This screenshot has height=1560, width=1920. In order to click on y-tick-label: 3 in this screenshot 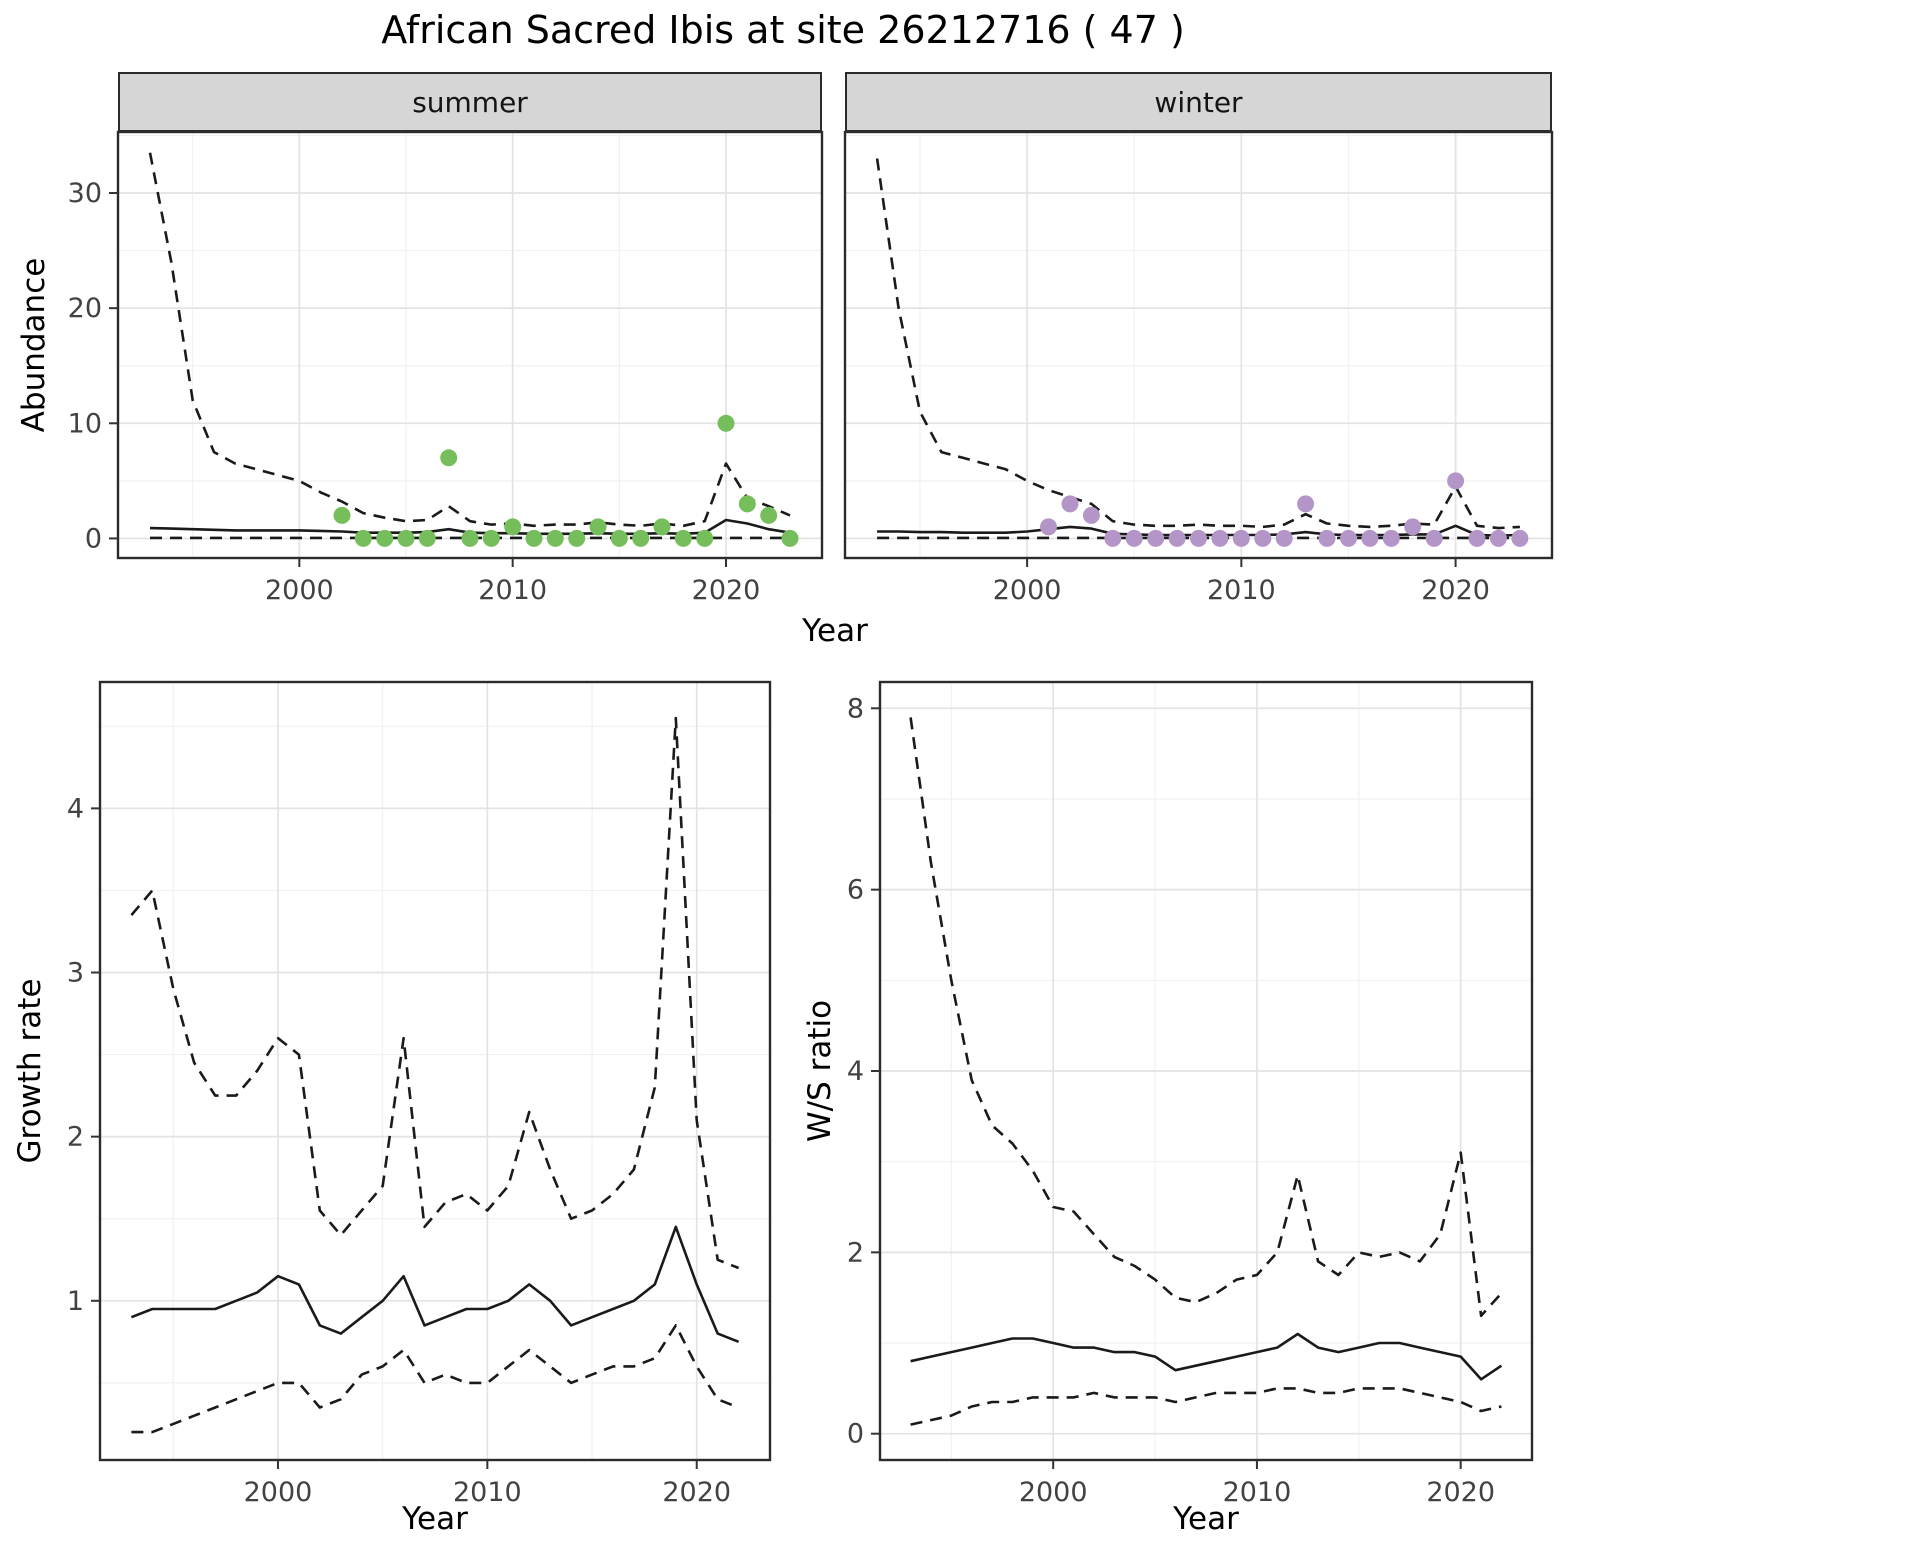, I will do `click(75, 973)`.